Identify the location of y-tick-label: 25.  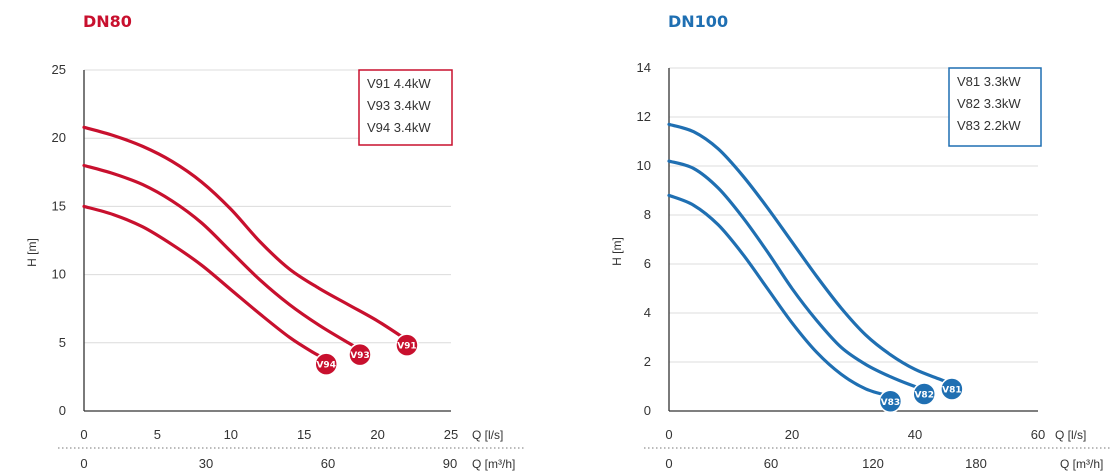
(59, 69).